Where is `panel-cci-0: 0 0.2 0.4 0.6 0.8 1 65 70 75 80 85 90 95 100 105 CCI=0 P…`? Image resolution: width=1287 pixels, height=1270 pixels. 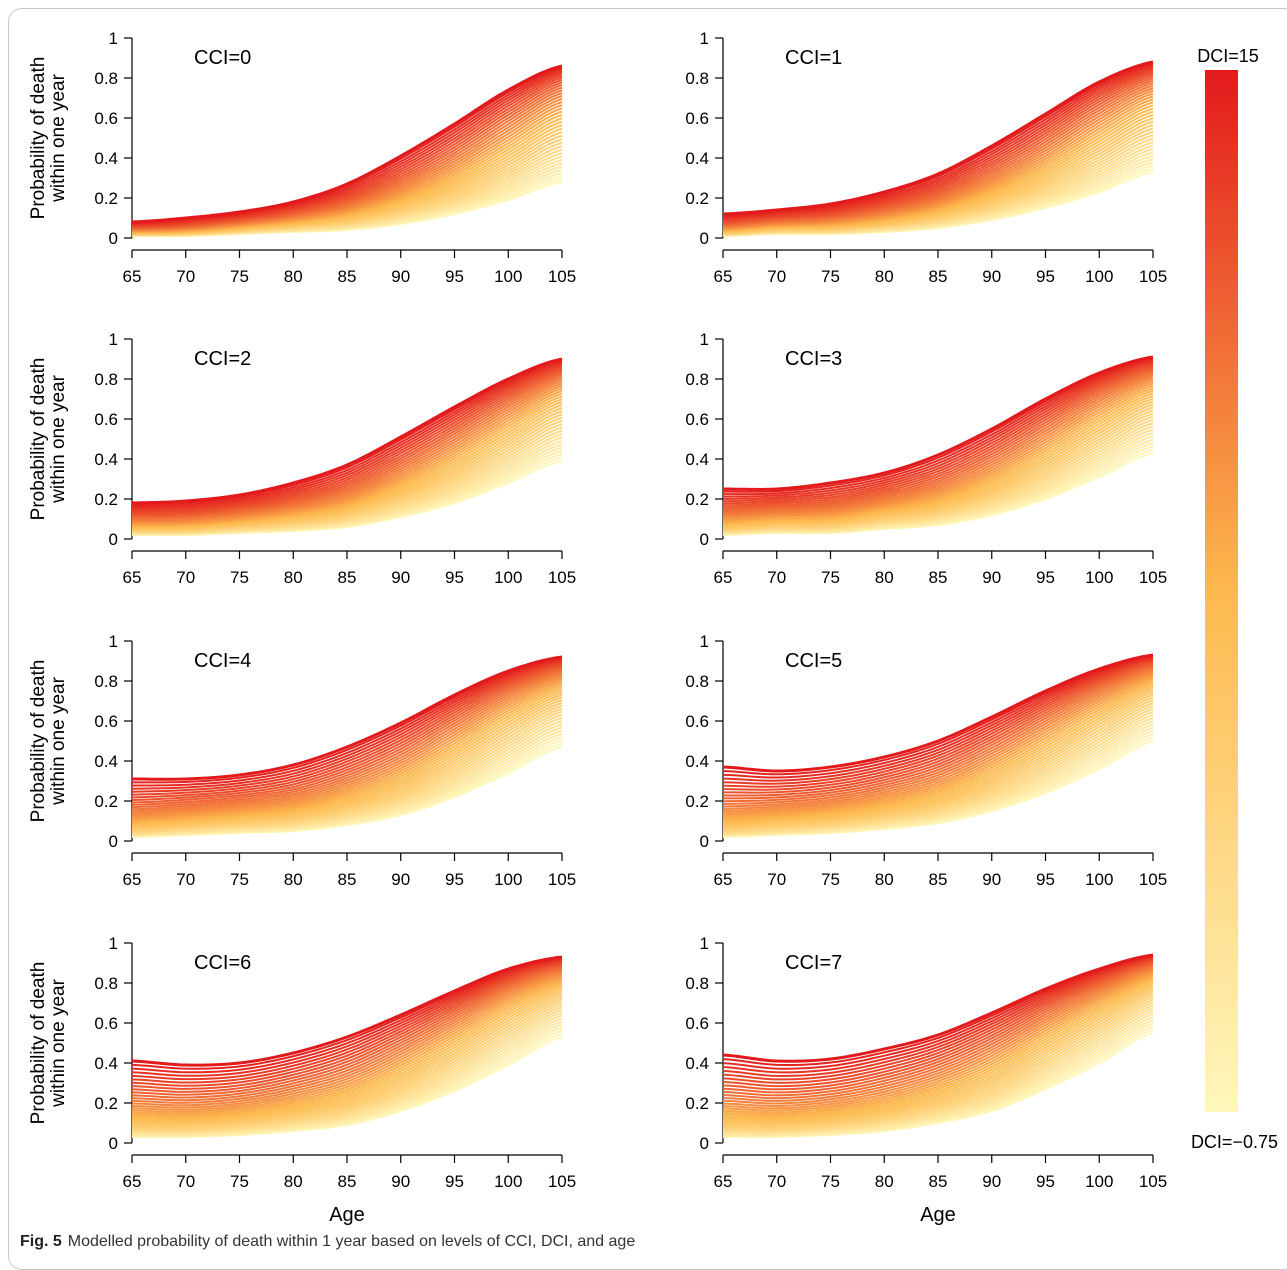
panel-cci-0: 0 0.2 0.4 0.6 0.8 1 65 70 75 80 85 90 95 100 105 CCI=0 P… is located at coordinates (302, 157).